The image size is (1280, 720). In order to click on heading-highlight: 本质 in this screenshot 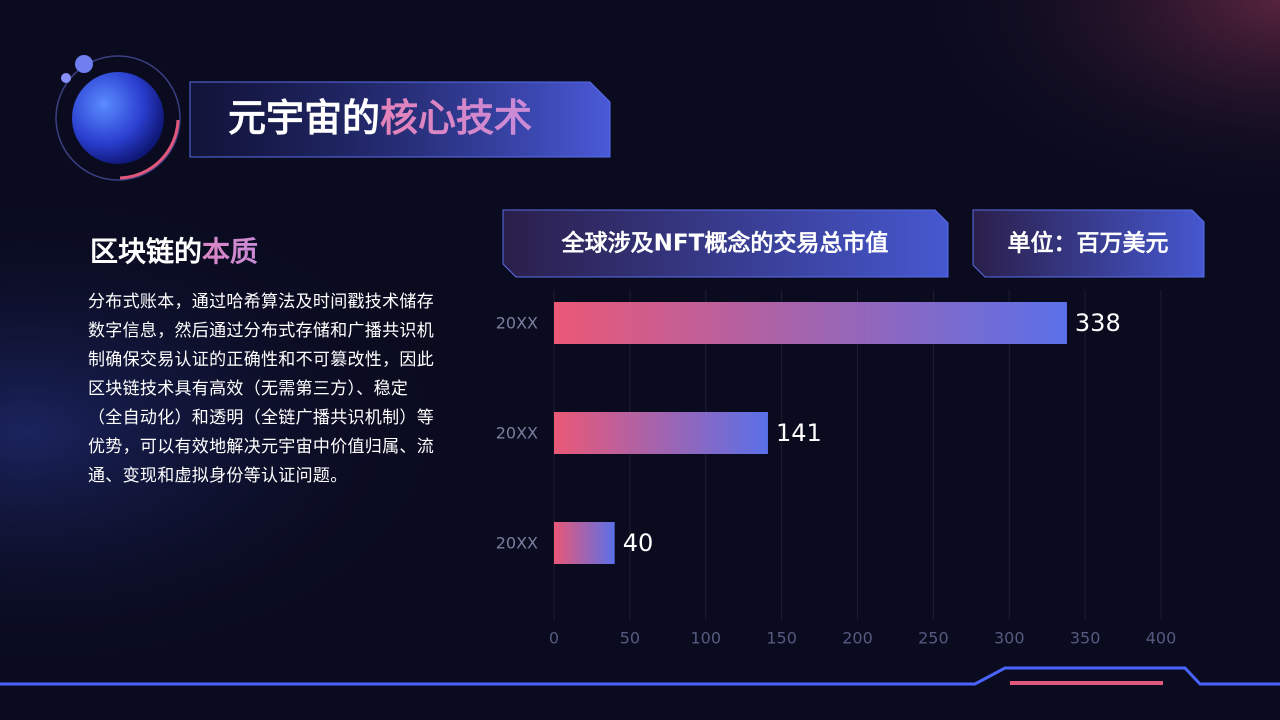, I will do `click(230, 251)`.